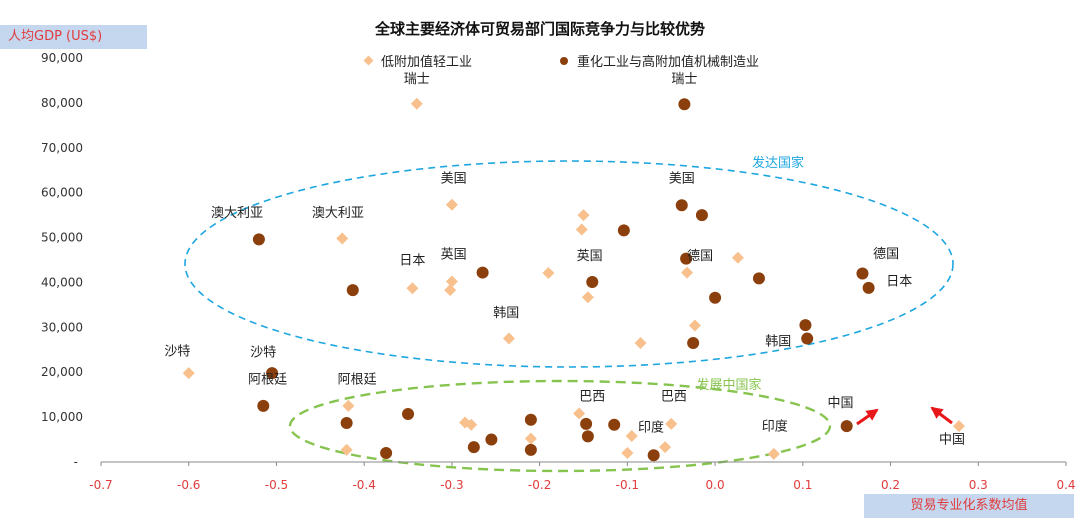 The height and width of the screenshot is (527, 1080). What do you see at coordinates (1065, 485) in the screenshot?
I see `x-tick-label: 0.4` at bounding box center [1065, 485].